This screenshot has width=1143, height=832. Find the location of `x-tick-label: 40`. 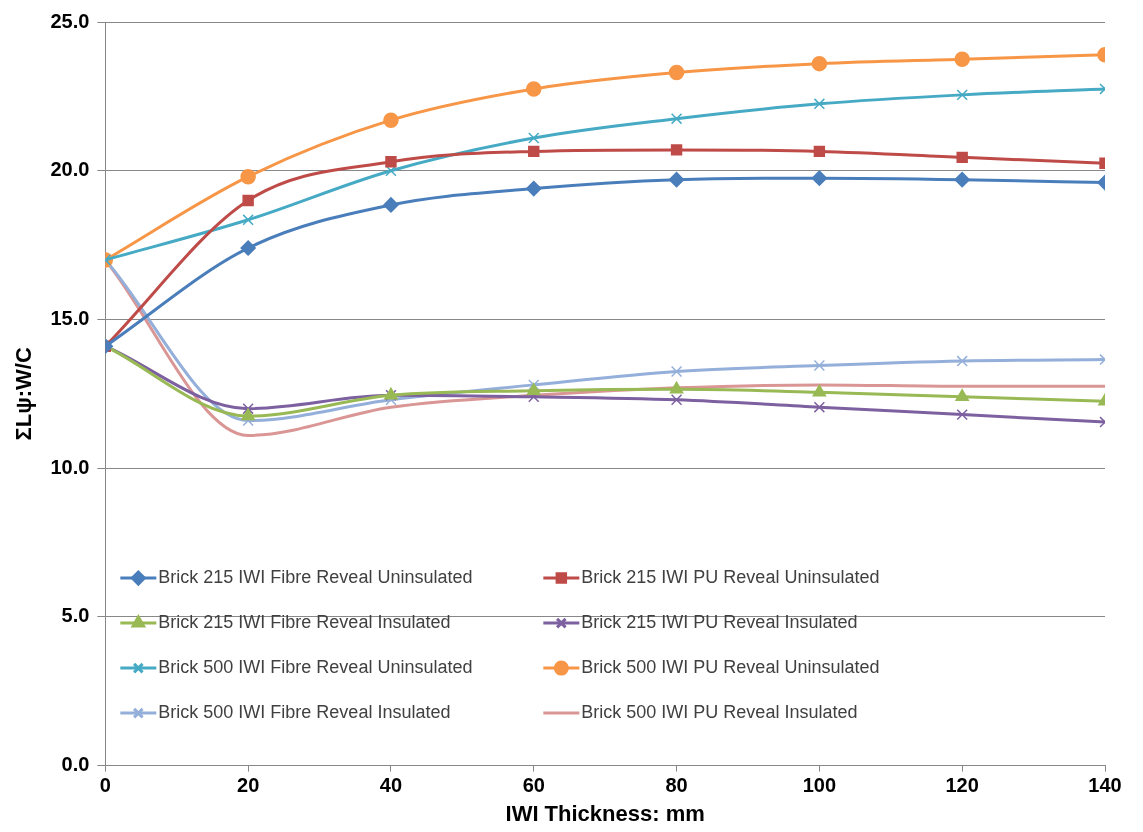

x-tick-label: 40 is located at coordinates (391, 785).